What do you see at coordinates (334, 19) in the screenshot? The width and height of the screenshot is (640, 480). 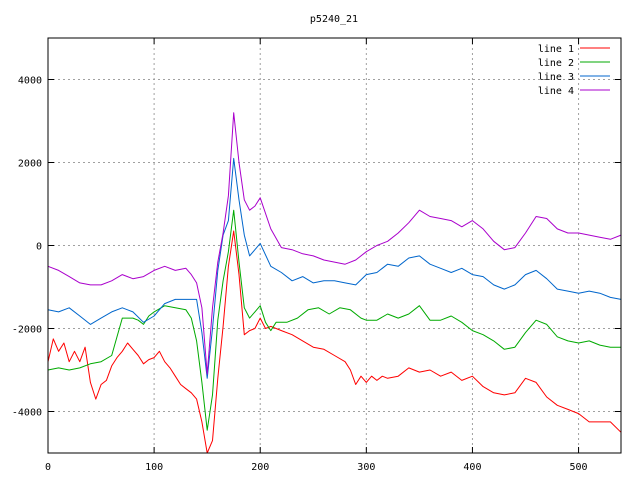 I see `chart-title: p5240_21` at bounding box center [334, 19].